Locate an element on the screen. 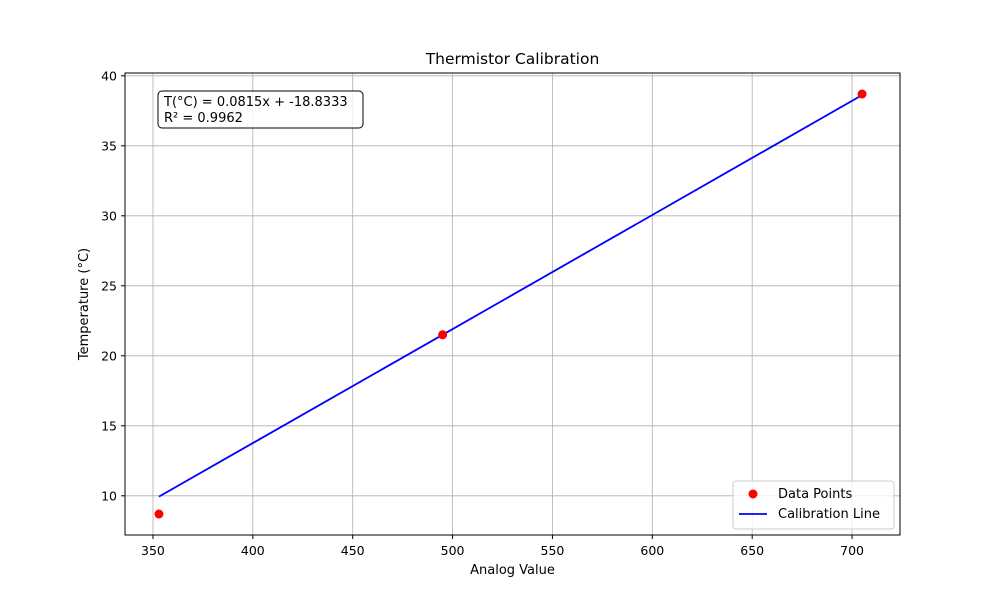 The image size is (999, 600). legend-marker-data-points is located at coordinates (753, 494).